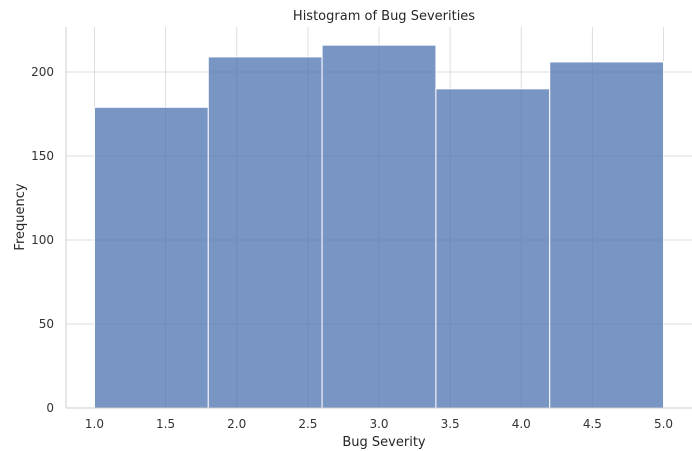 Image resolution: width=692 pixels, height=451 pixels. I want to click on y-tick-label: 0, so click(50, 408).